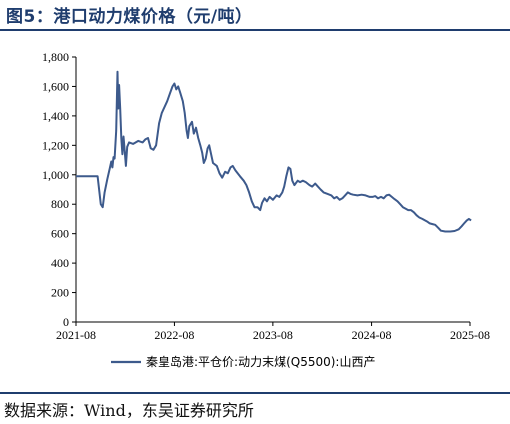  What do you see at coordinates (372, 335) in the screenshot?
I see `x-tick-label: 2024-08` at bounding box center [372, 335].